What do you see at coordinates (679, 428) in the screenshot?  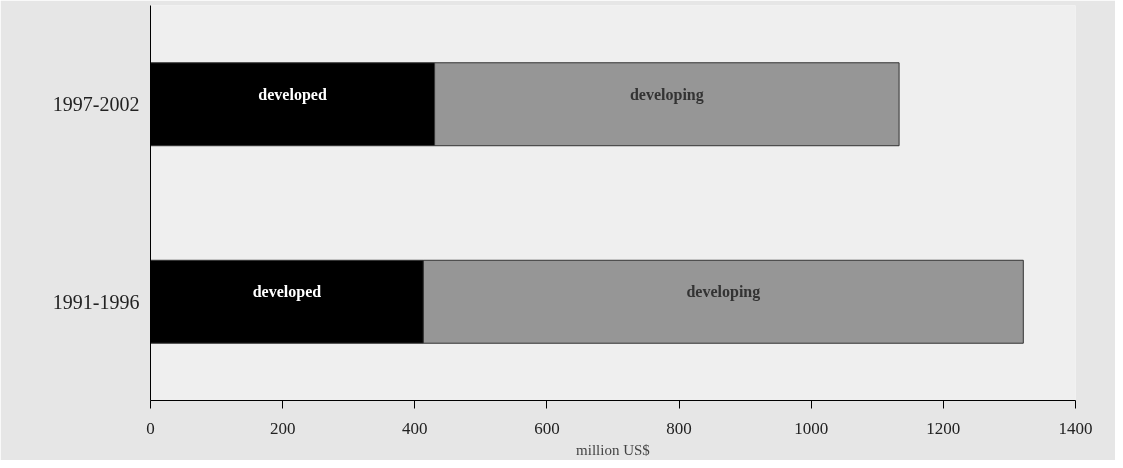 I see `x-tick-label: 800` at bounding box center [679, 428].